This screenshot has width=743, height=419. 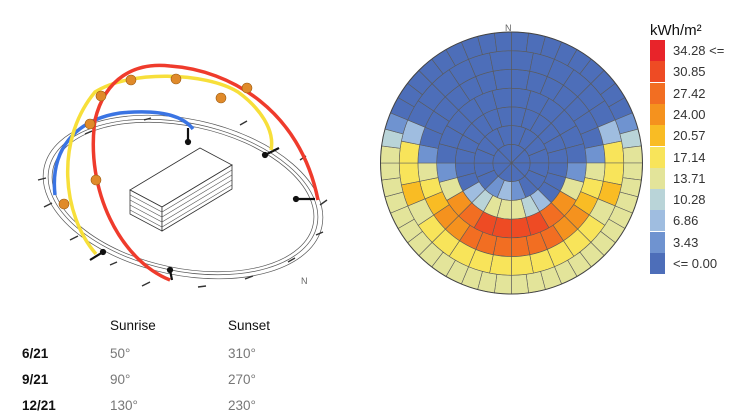 What do you see at coordinates (689, 157) in the screenshot?
I see `legend-label: 17.14` at bounding box center [689, 157].